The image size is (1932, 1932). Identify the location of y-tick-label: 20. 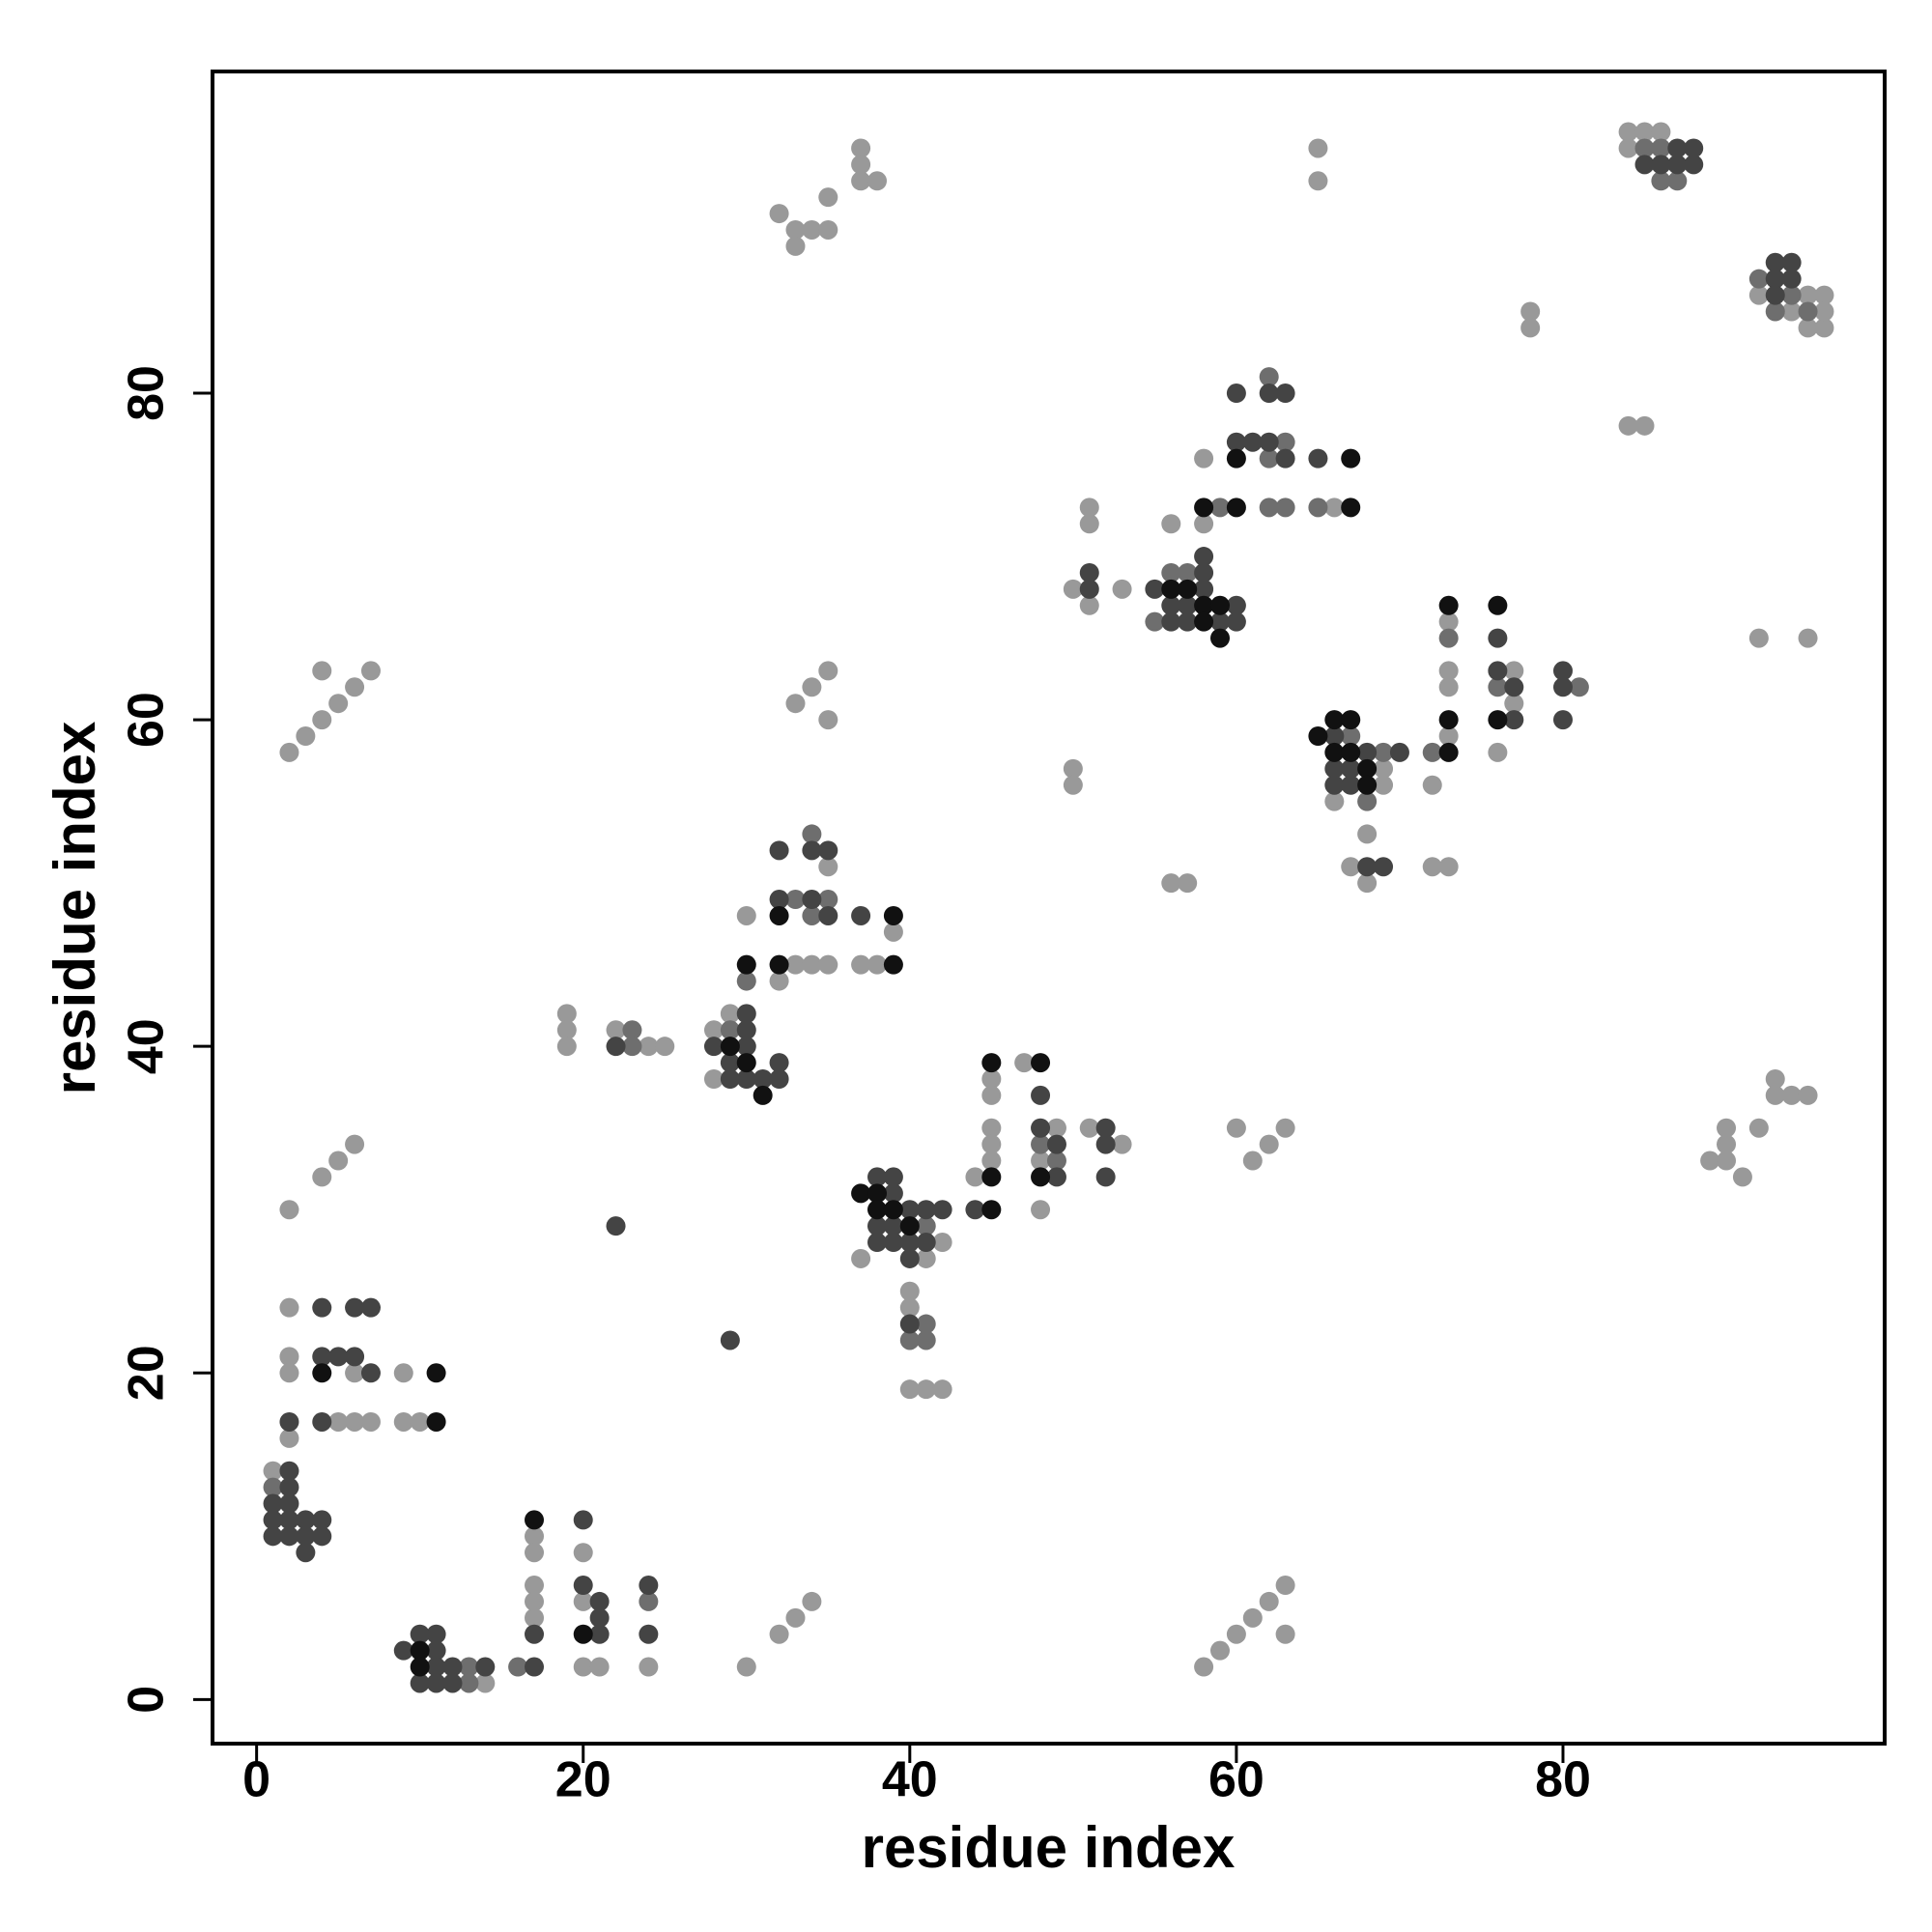
(147, 1373).